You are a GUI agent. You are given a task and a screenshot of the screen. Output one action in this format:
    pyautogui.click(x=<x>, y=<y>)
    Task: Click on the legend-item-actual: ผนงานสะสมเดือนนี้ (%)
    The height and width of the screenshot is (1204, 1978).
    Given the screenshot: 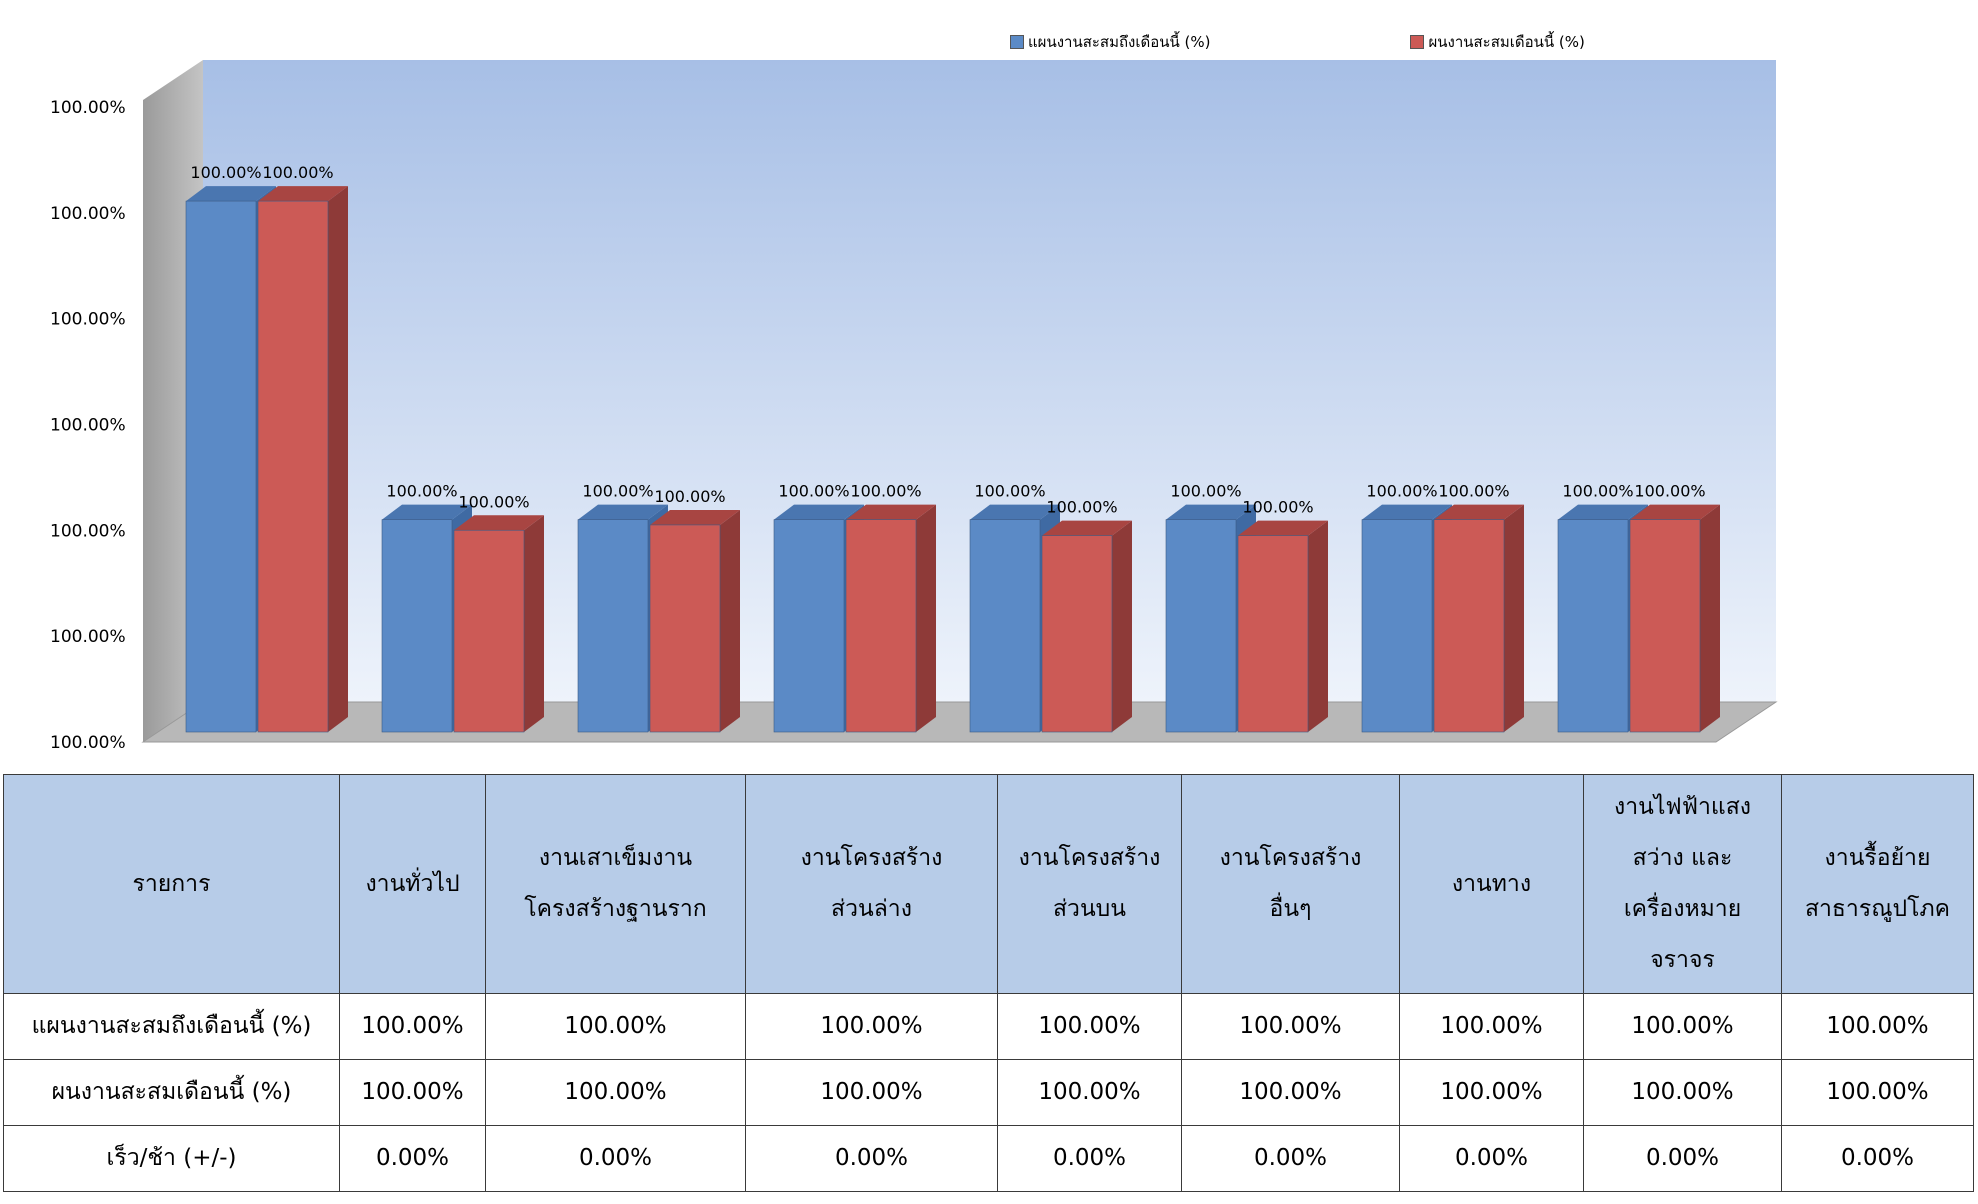 What is the action you would take?
    pyautogui.click(x=1497, y=42)
    